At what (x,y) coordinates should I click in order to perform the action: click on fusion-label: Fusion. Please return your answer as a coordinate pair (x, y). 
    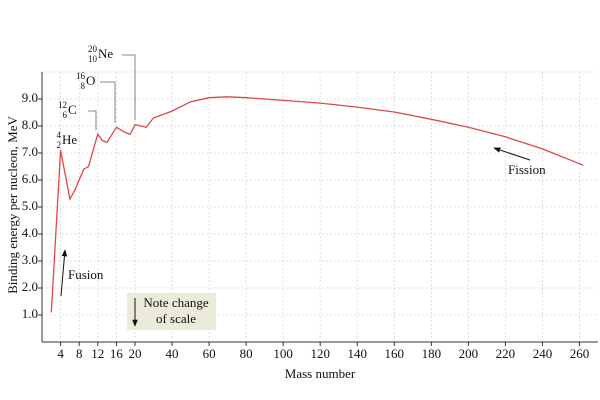
    Looking at the image, I should click on (86, 274).